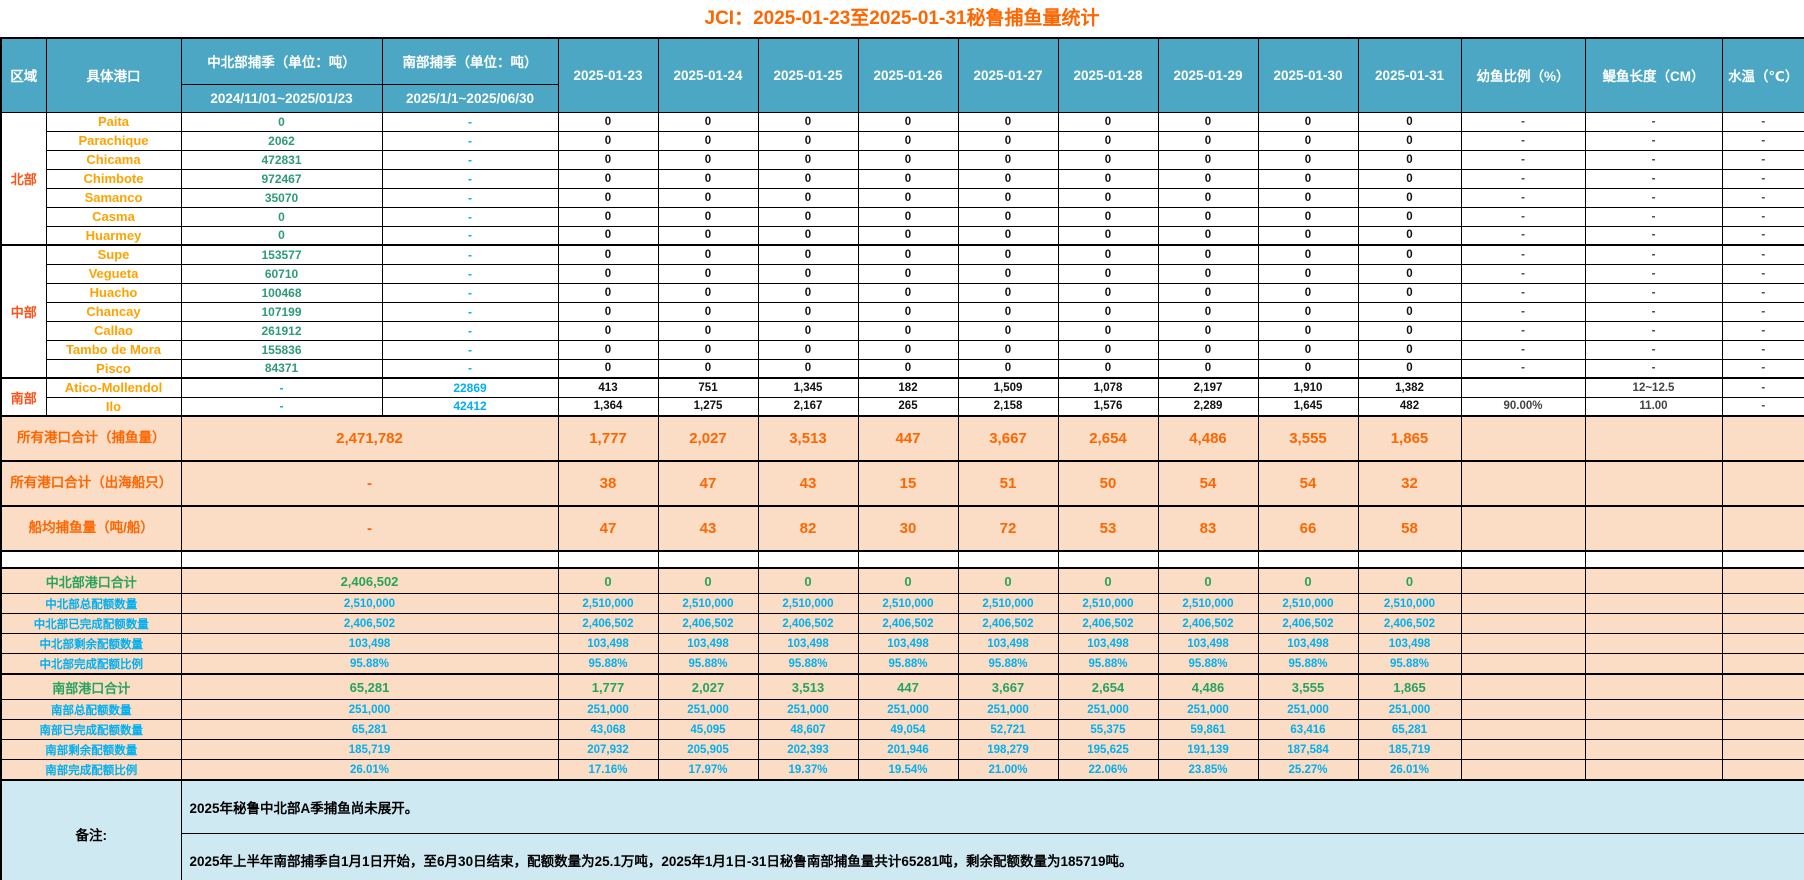 This screenshot has height=880, width=1804. What do you see at coordinates (708, 483) in the screenshot?
I see `summary-daily-cell: 47` at bounding box center [708, 483].